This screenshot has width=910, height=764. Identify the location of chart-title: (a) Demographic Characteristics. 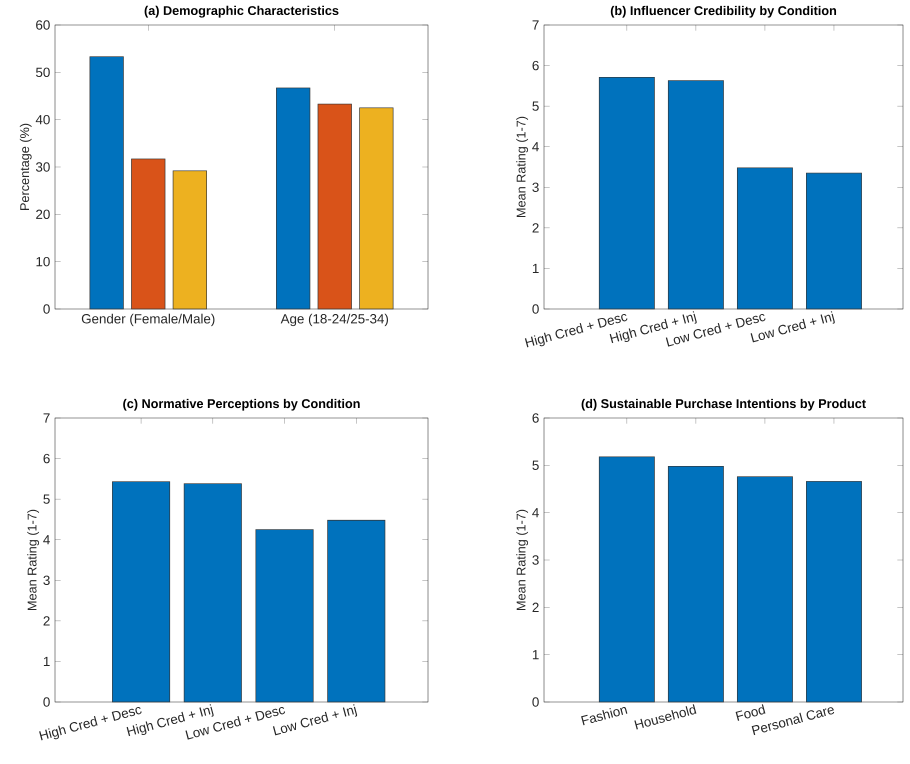
(241, 12).